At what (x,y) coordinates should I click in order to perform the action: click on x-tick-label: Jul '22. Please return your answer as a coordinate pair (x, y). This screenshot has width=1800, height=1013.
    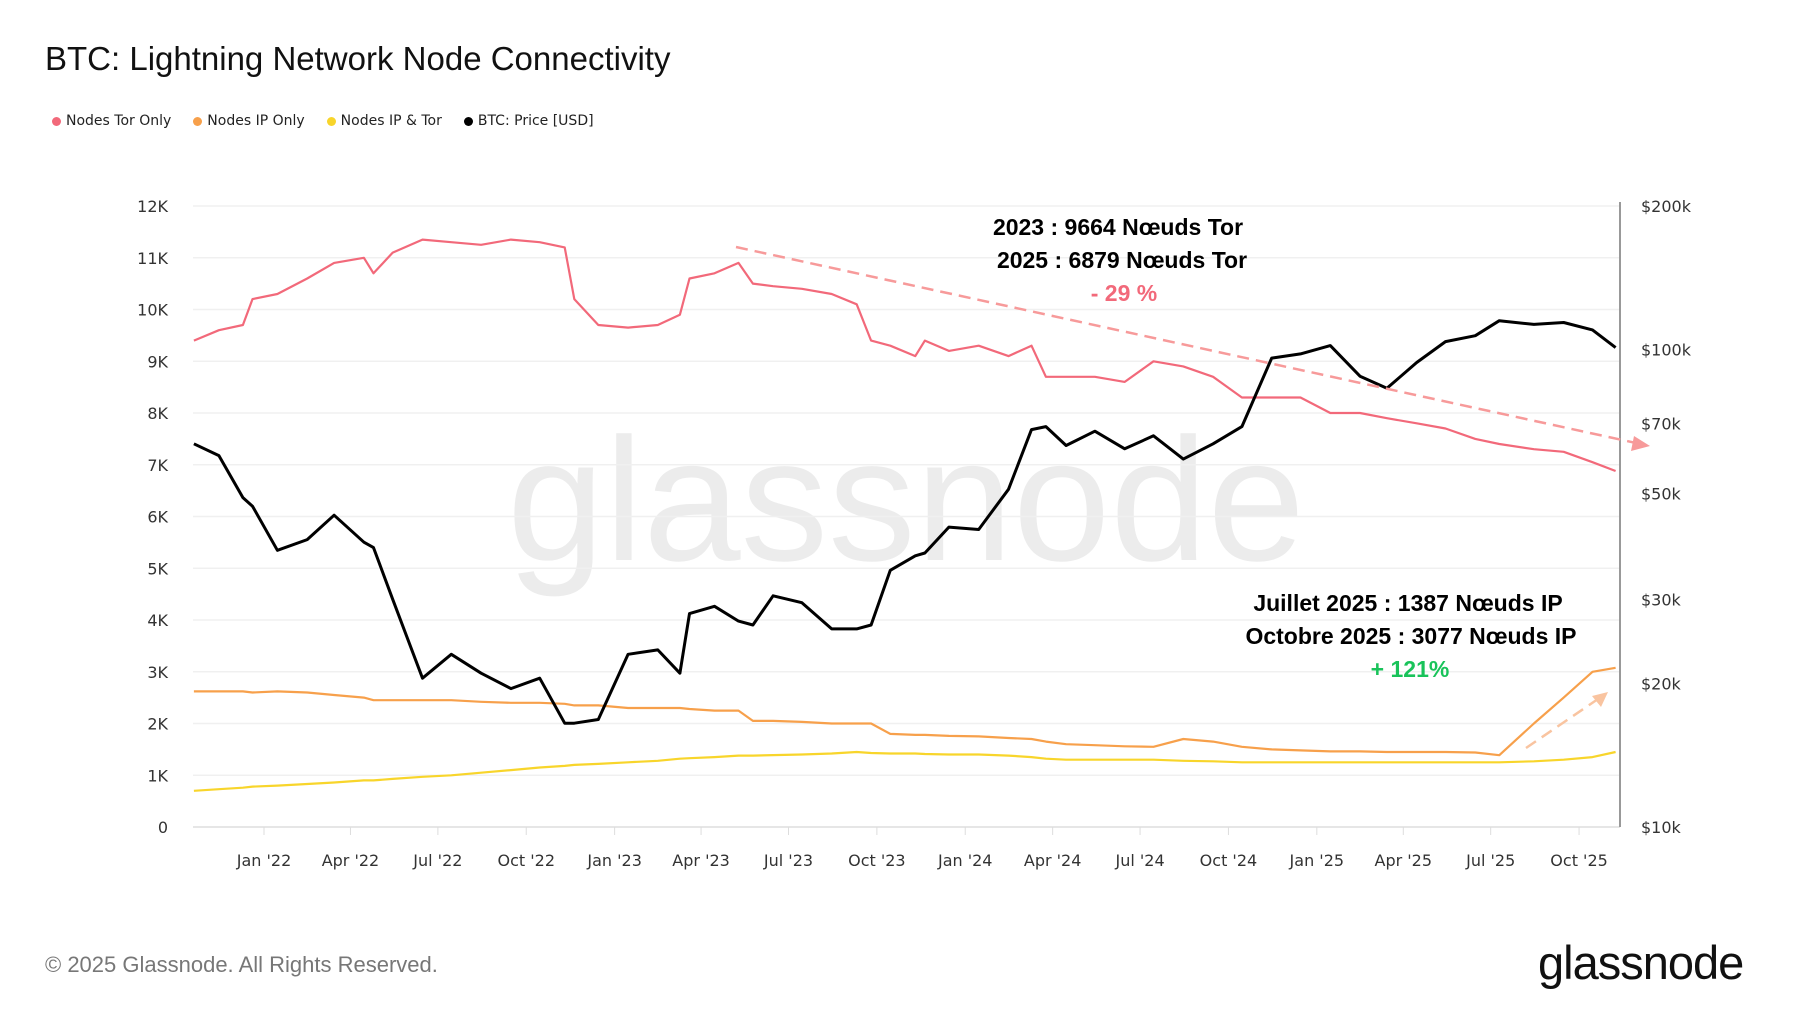
    Looking at the image, I should click on (437, 860).